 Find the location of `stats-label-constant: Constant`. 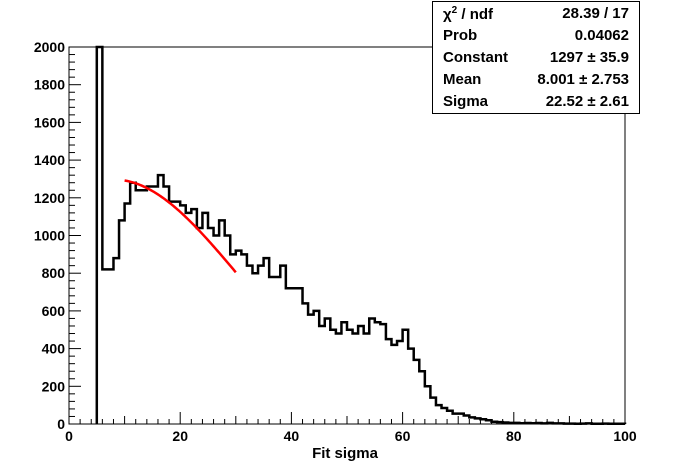

stats-label-constant: Constant is located at coordinates (475, 57).